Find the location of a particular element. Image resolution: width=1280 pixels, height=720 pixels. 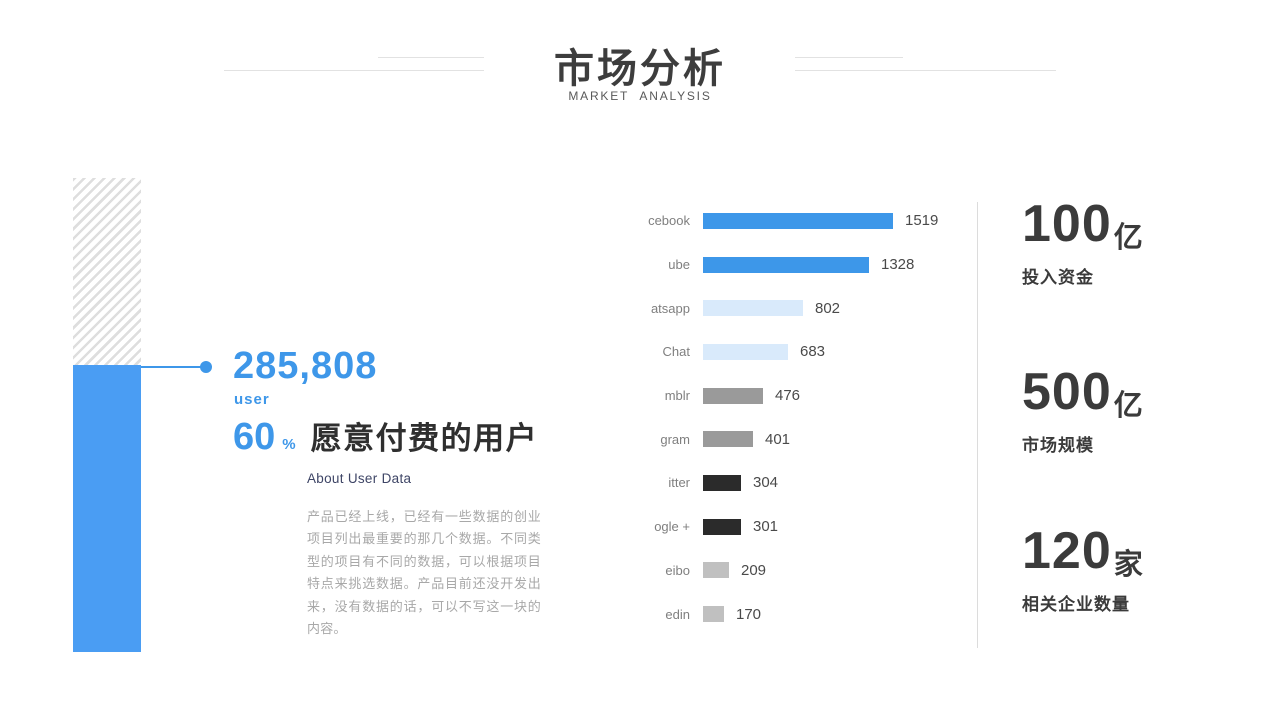

stat-label: 相关企业数量 is located at coordinates (1076, 604).